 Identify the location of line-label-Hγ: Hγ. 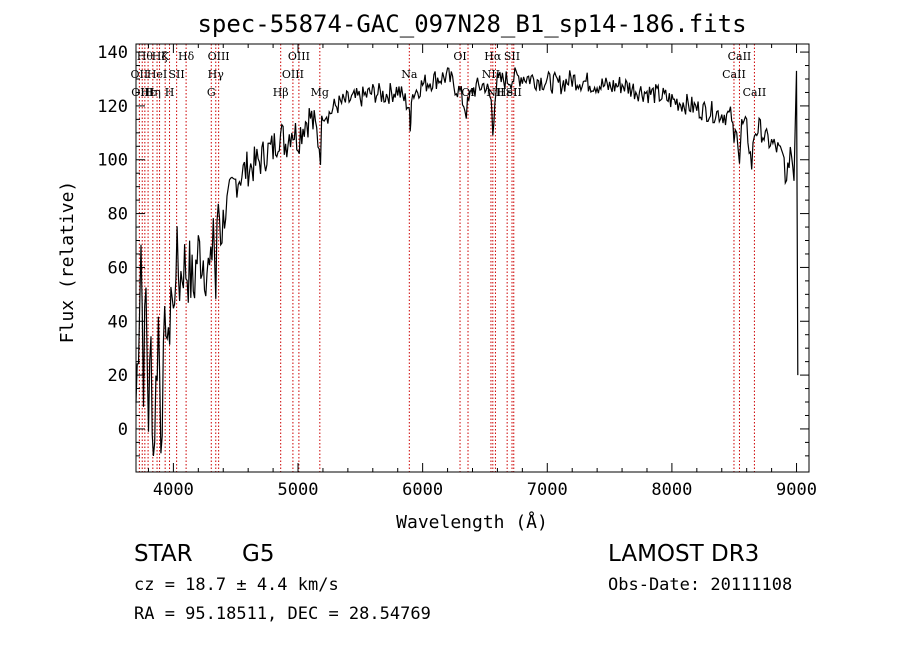
(216, 74).